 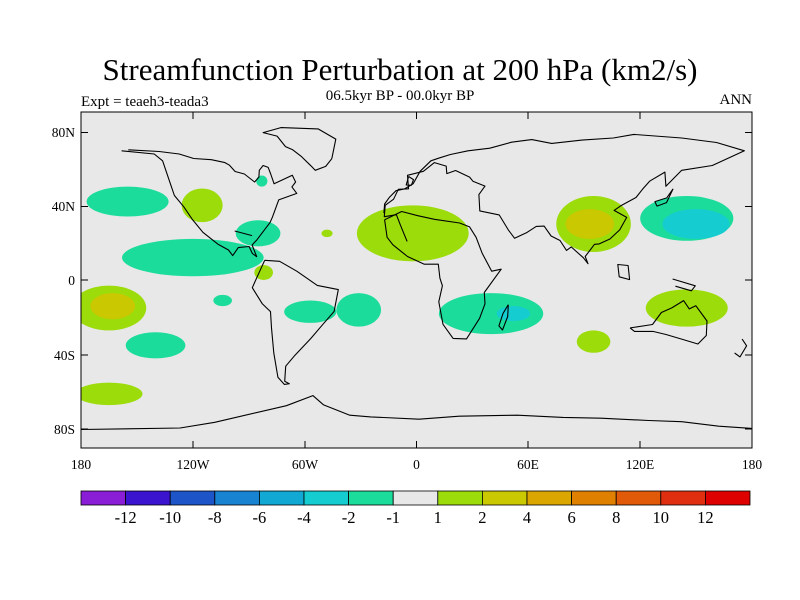 I want to click on coast-british-isles, so click(x=410, y=181).